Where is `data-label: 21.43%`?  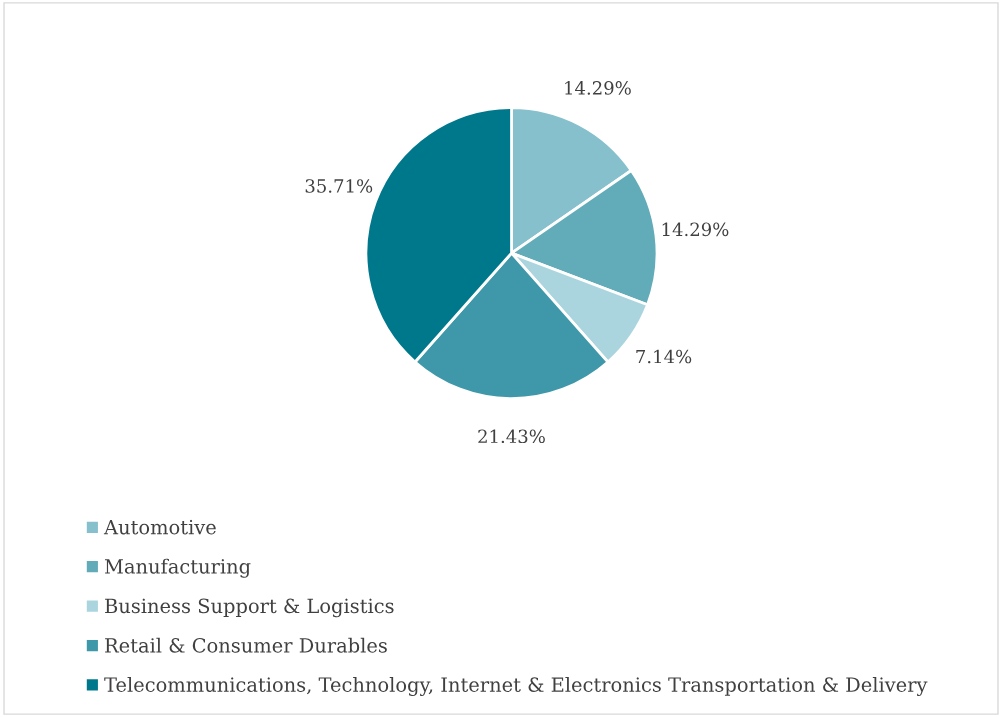 data-label: 21.43% is located at coordinates (511, 436).